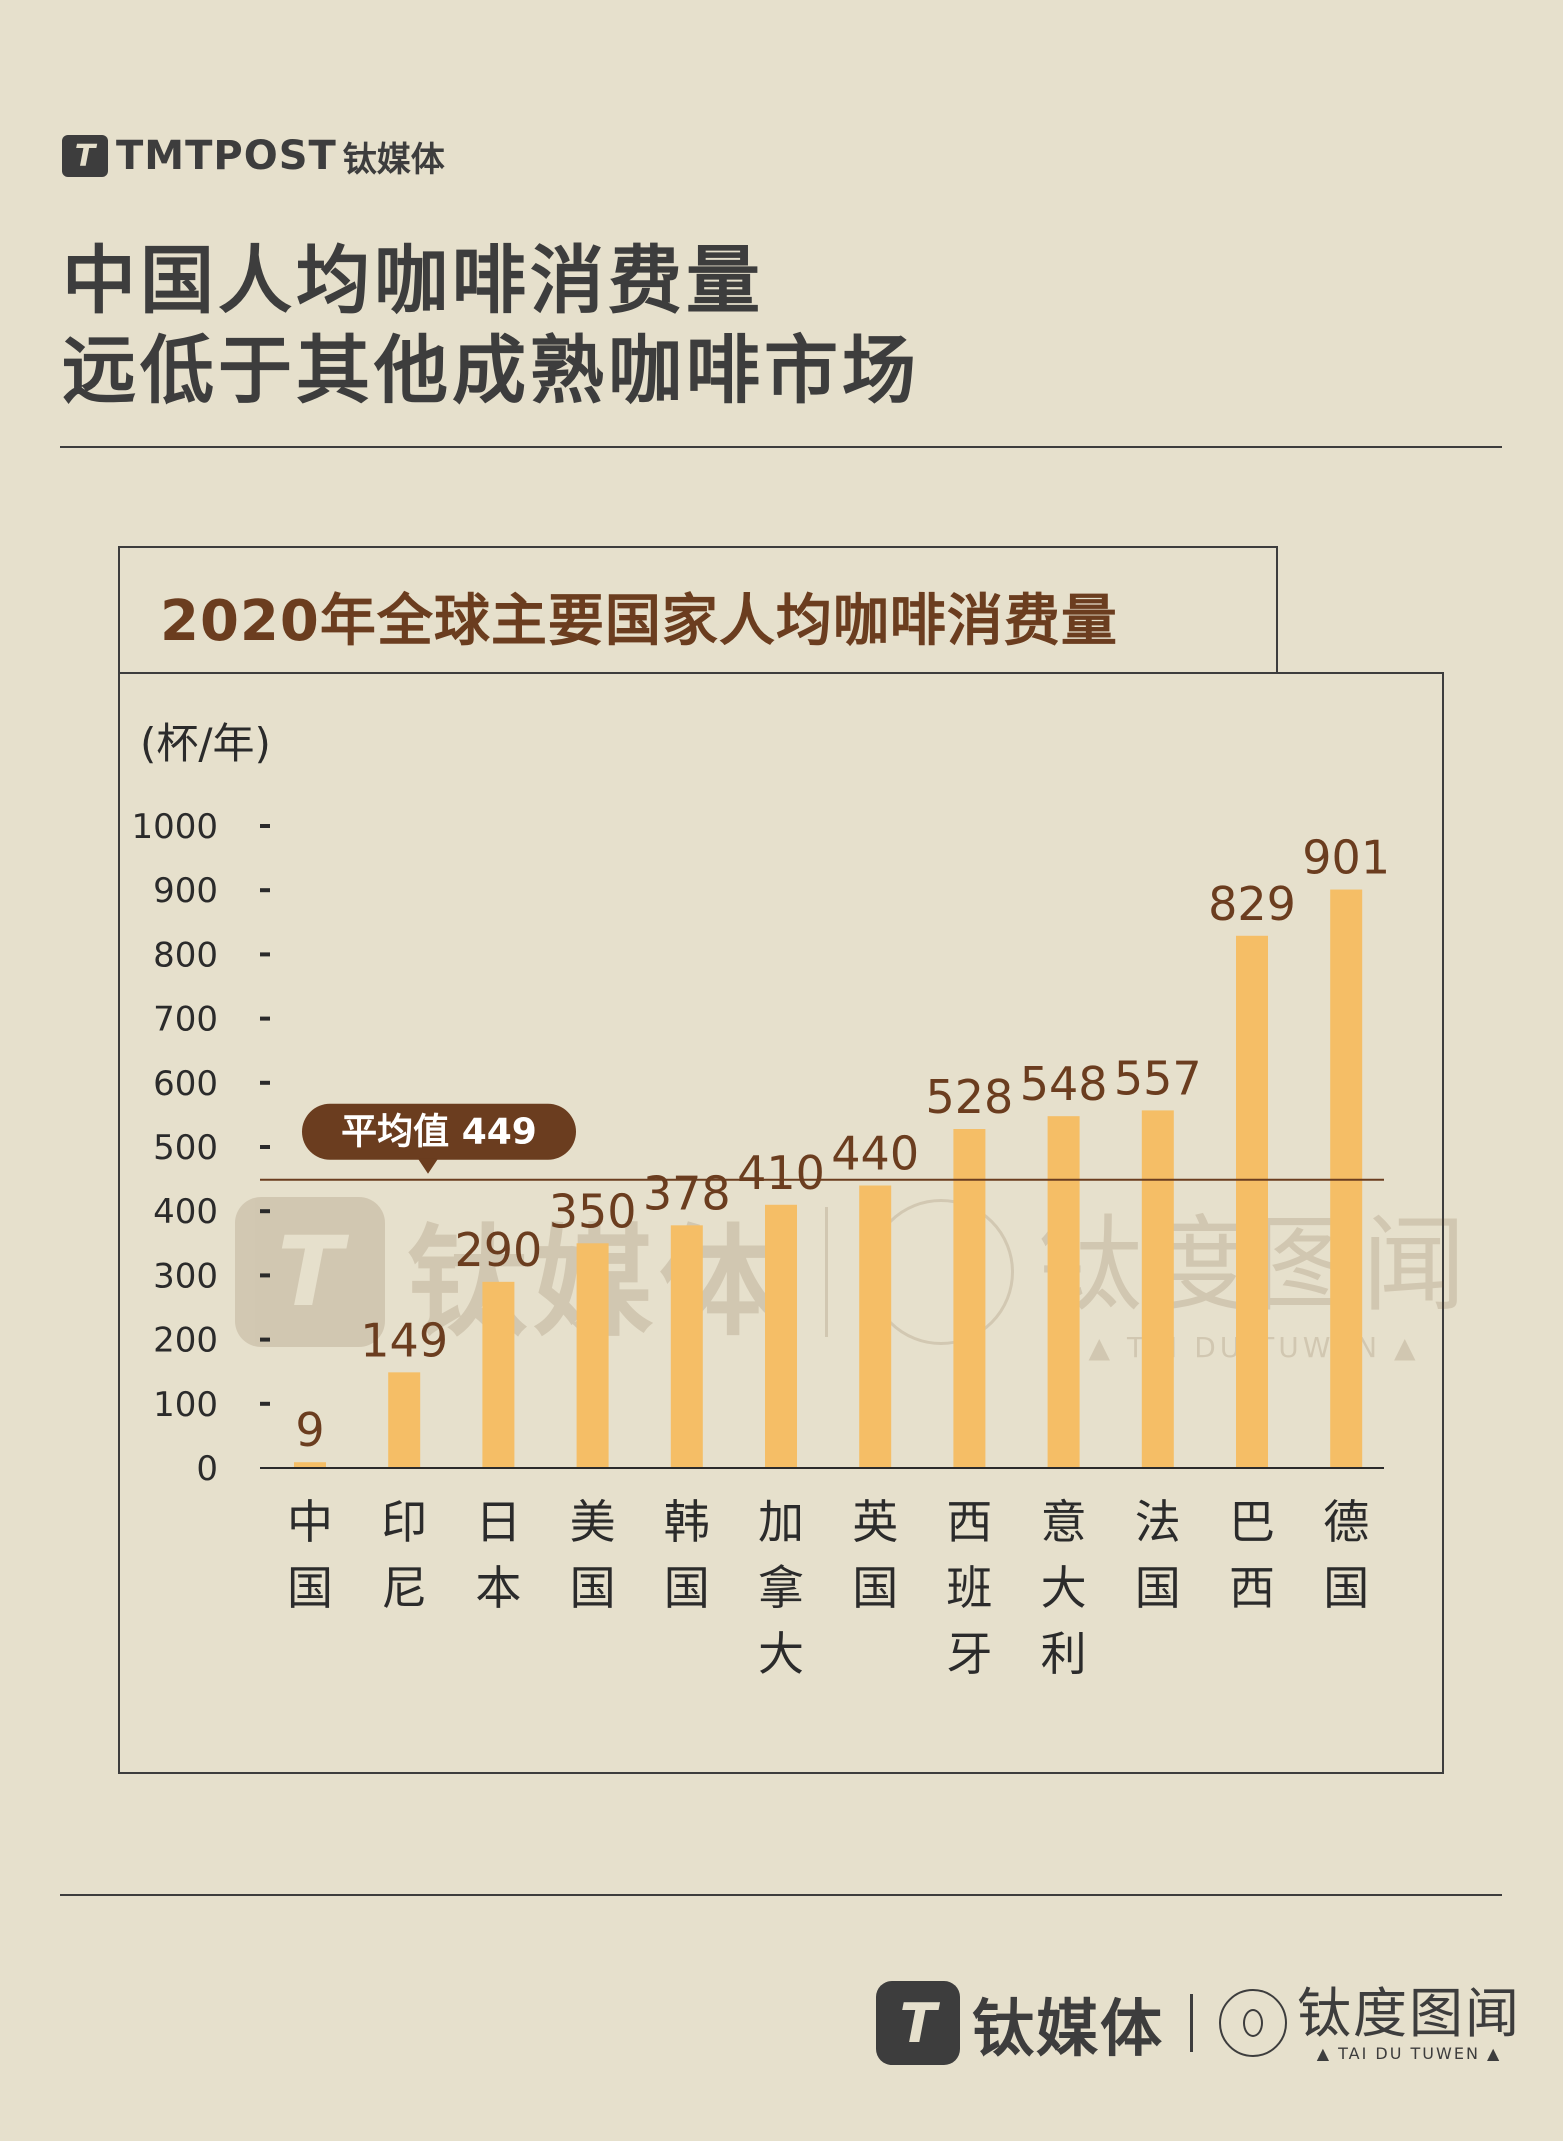  What do you see at coordinates (781, 1173) in the screenshot?
I see `bar-value-label: 410` at bounding box center [781, 1173].